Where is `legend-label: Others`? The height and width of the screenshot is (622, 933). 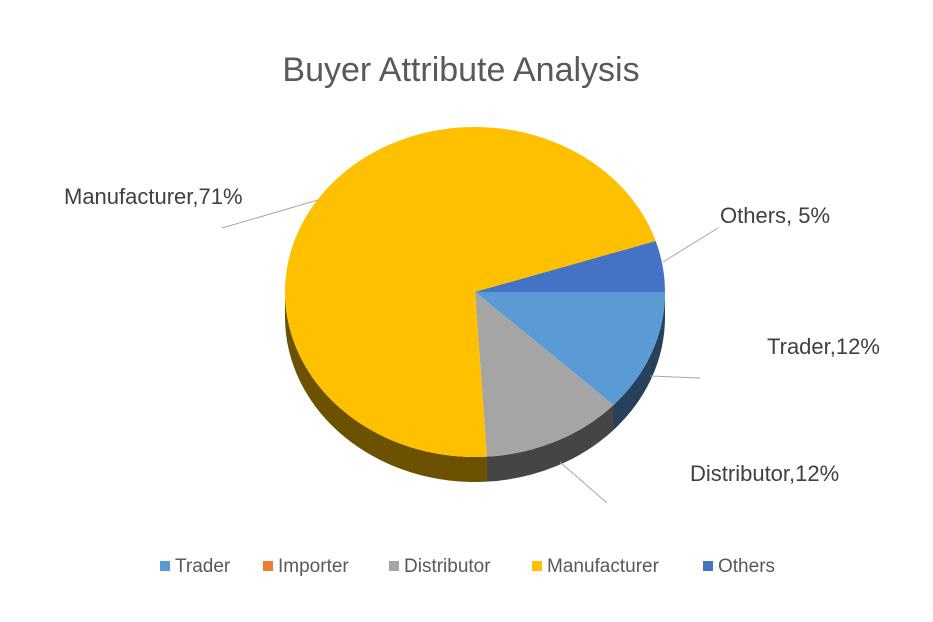
legend-label: Others is located at coordinates (746, 566).